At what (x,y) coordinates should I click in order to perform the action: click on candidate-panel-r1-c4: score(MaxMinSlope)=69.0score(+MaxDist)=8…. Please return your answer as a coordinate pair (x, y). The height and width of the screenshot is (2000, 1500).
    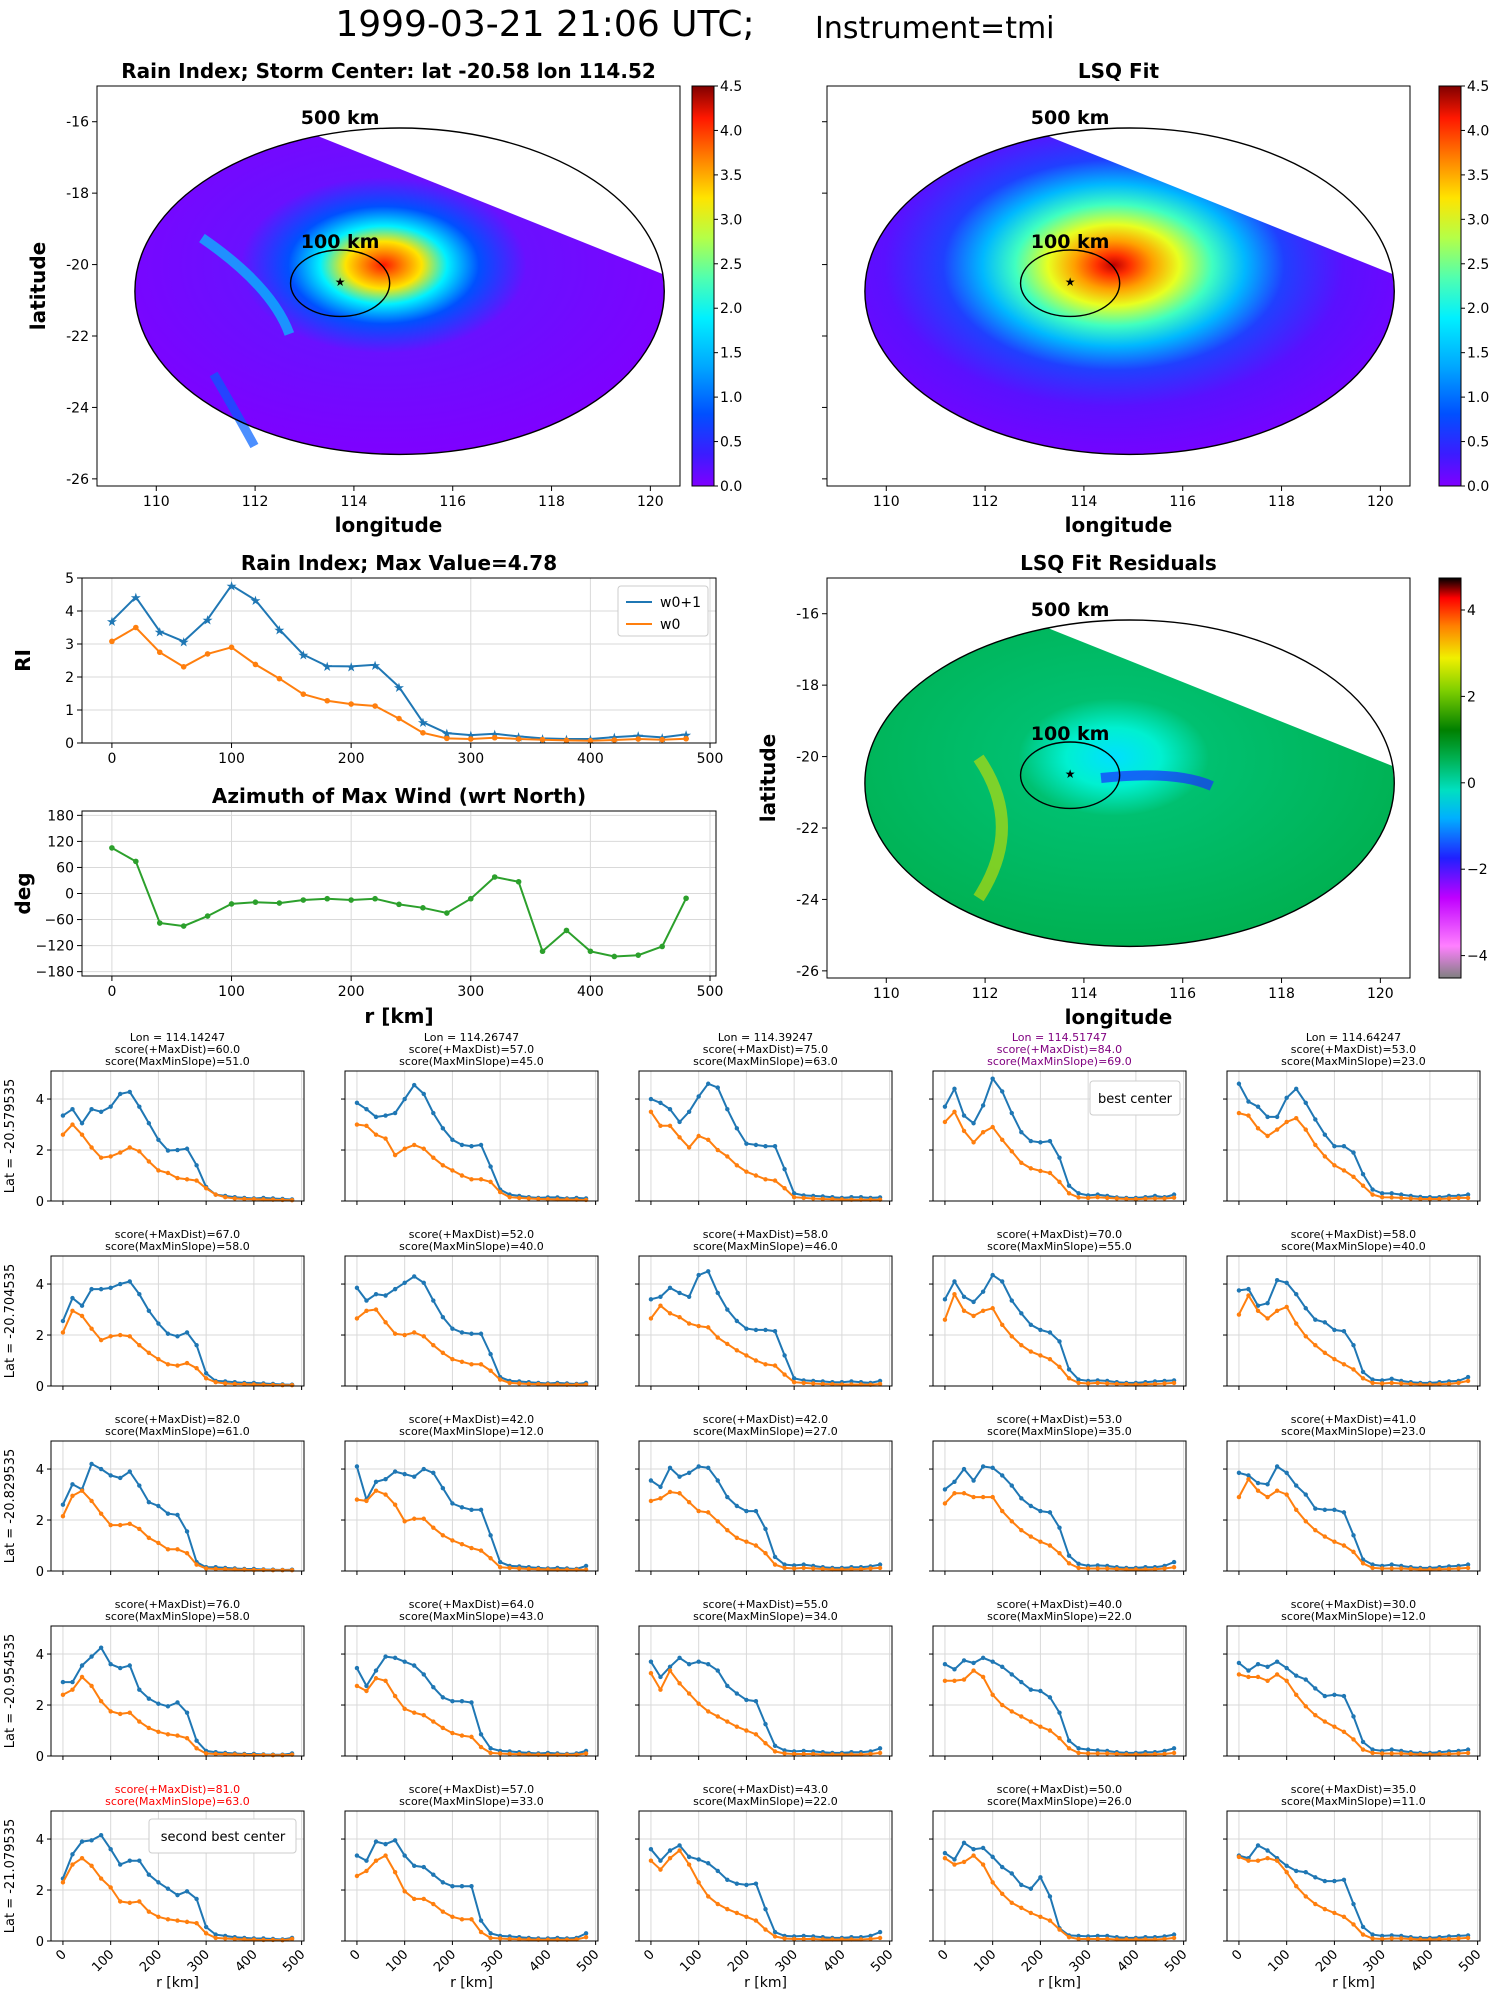
    Looking at the image, I should click on (1058, 1118).